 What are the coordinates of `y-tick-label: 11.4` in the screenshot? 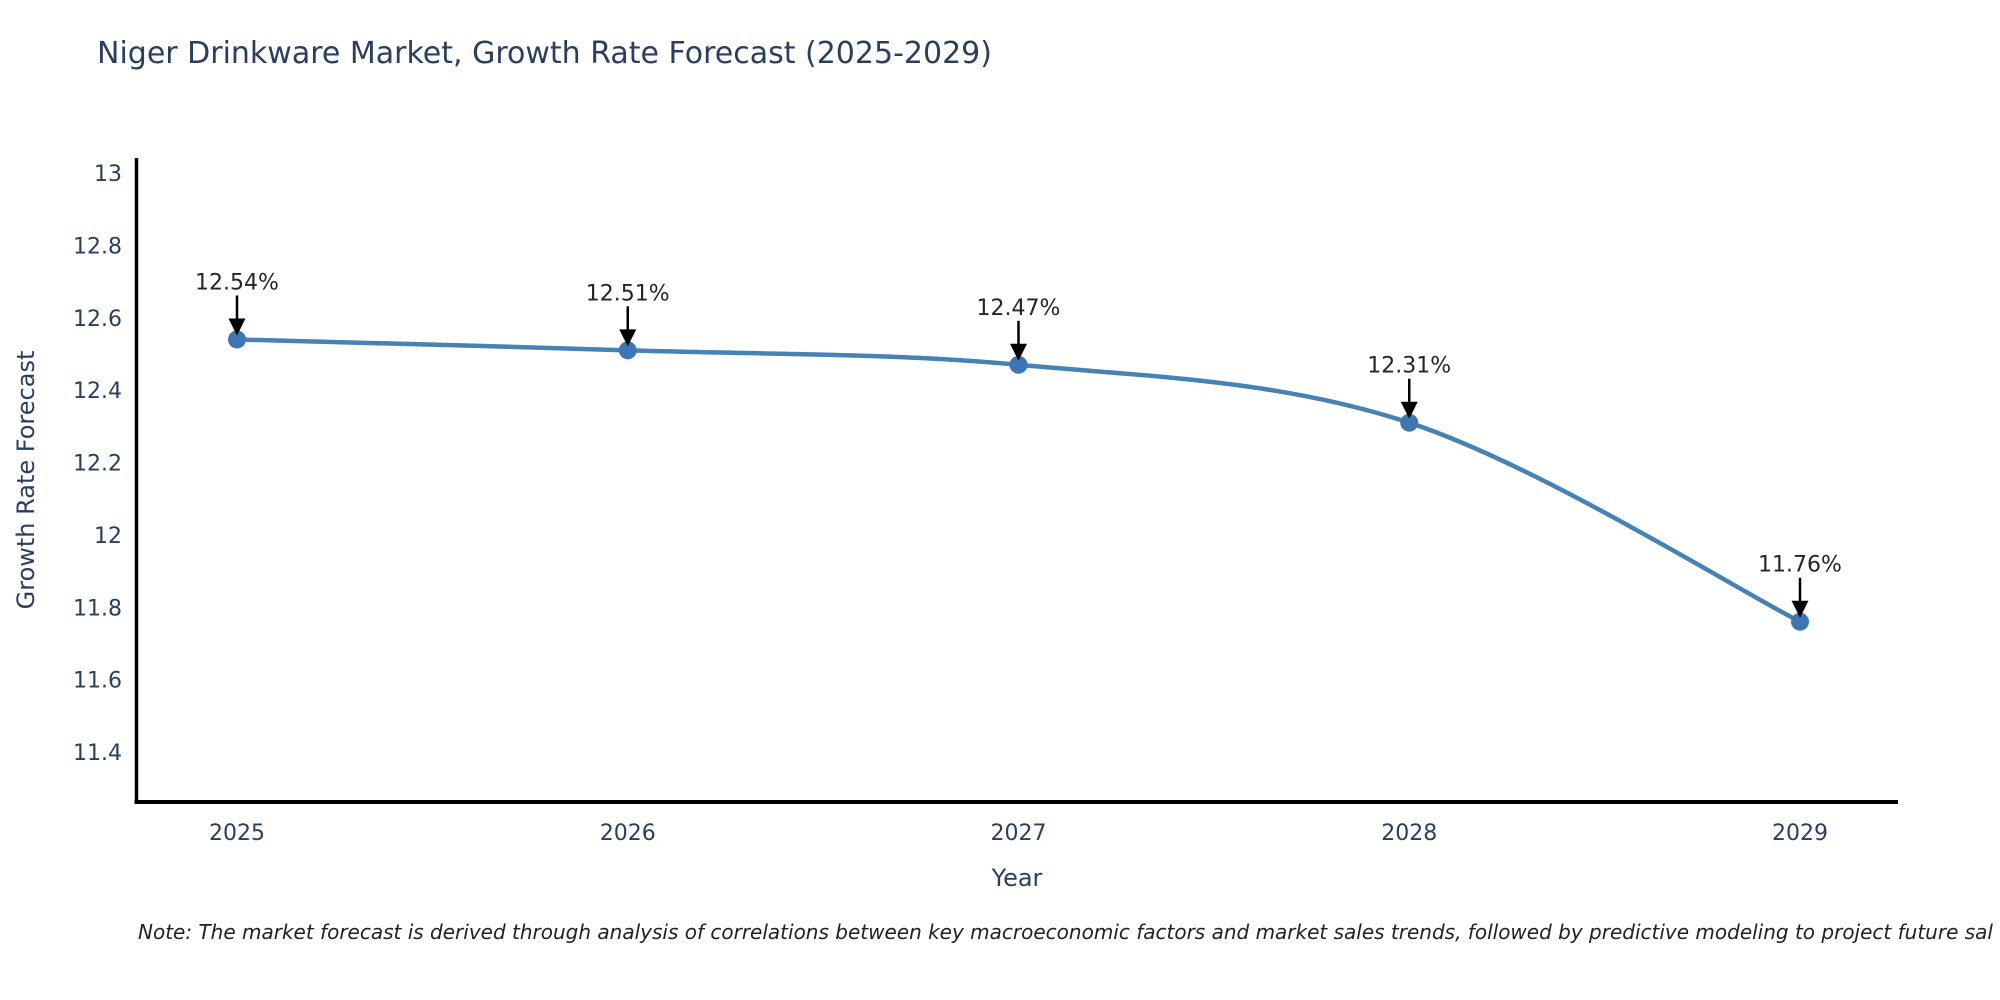 It's located at (97, 753).